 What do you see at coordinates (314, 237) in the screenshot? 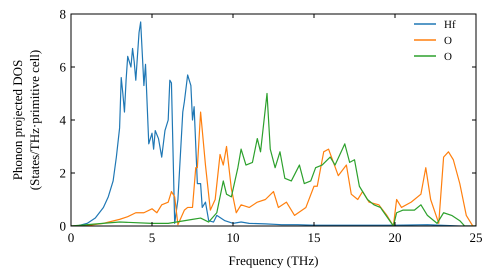
I see `x-tick-label: 15` at bounding box center [314, 237].